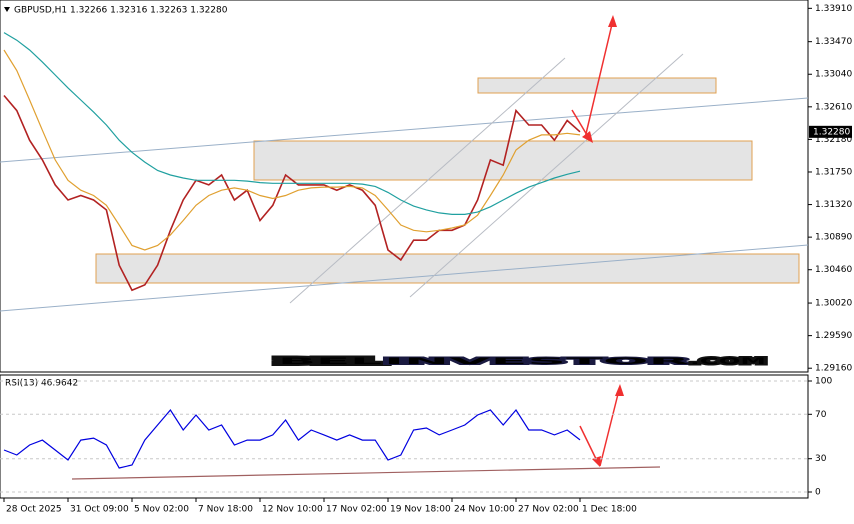 This screenshot has height=524, width=854. Describe the element at coordinates (225, 510) in the screenshot. I see `x-tick-label: 7 Nov 18:00` at that location.